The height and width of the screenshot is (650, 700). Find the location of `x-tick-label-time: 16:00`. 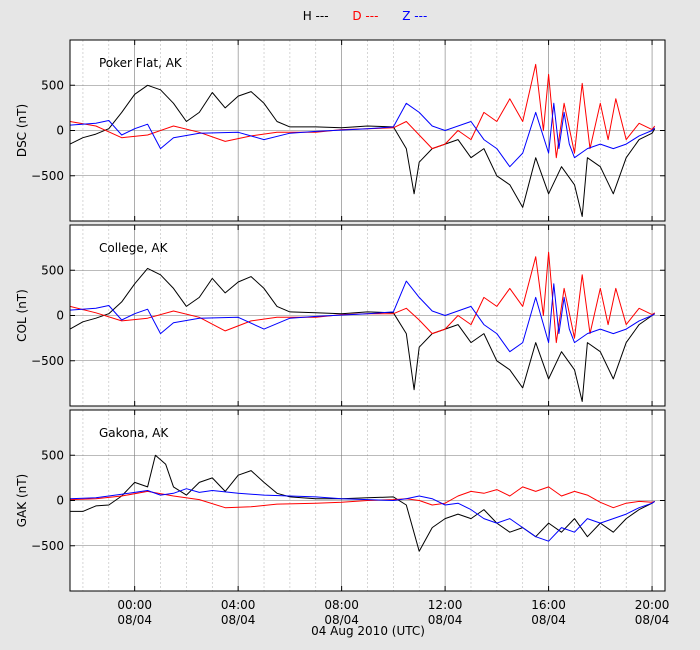

x-tick-label-time: 16:00 is located at coordinates (548, 605).